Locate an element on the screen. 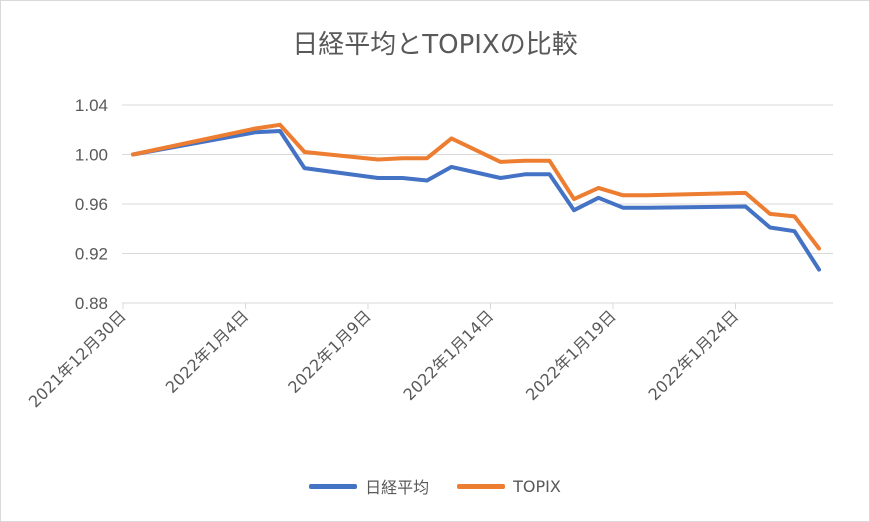 The height and width of the screenshot is (522, 870). legend-swatch-topix is located at coordinates (481, 486).